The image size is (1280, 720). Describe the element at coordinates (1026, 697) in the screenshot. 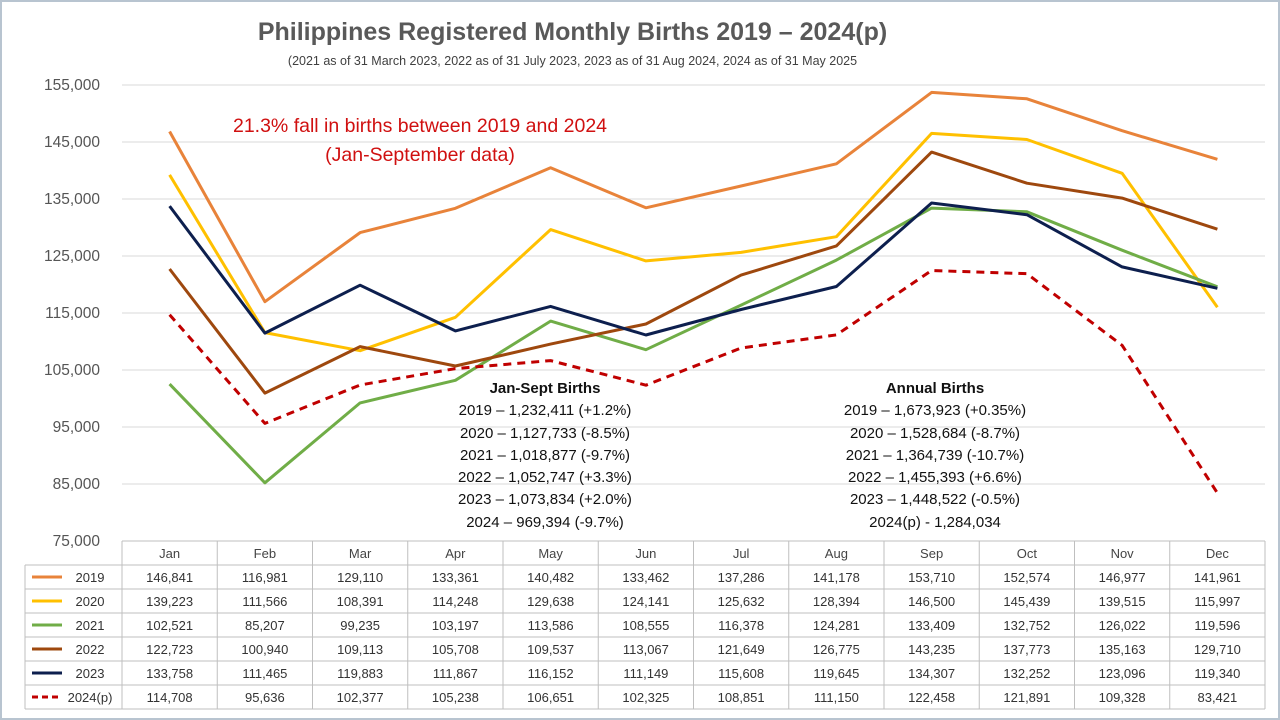

I see `table-cell-value: 121,891` at that location.